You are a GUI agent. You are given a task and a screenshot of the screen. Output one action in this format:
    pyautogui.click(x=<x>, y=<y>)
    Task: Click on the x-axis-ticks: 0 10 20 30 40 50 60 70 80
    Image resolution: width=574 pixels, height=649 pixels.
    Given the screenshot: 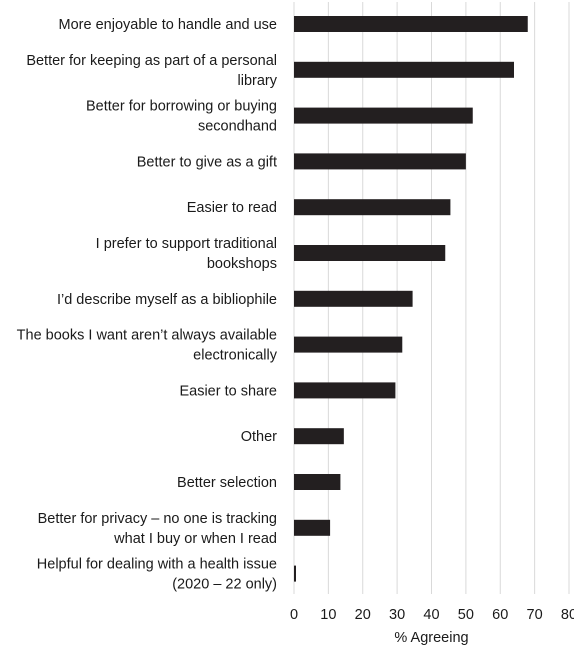 What is the action you would take?
    pyautogui.click(x=432, y=615)
    